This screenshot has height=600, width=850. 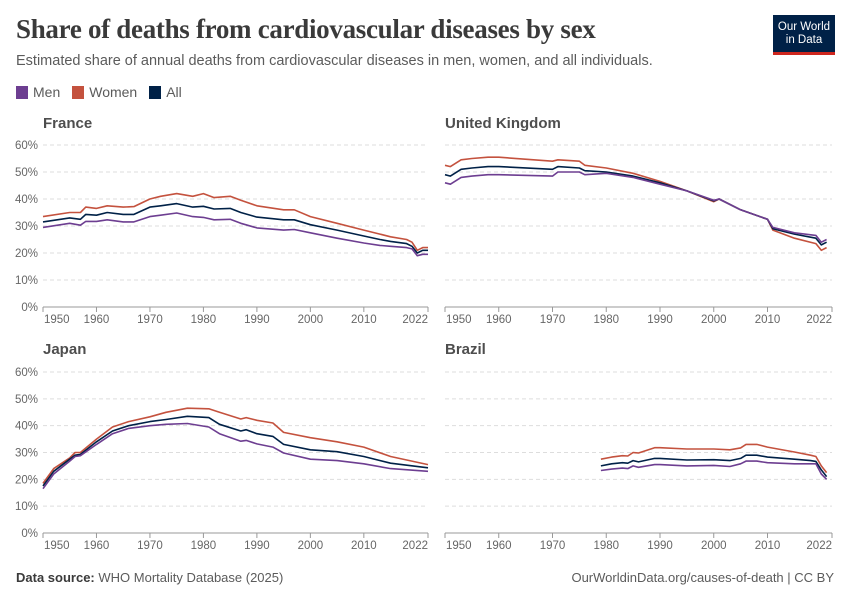 What do you see at coordinates (155, 92) in the screenshot?
I see `legend-swatch-all` at bounding box center [155, 92].